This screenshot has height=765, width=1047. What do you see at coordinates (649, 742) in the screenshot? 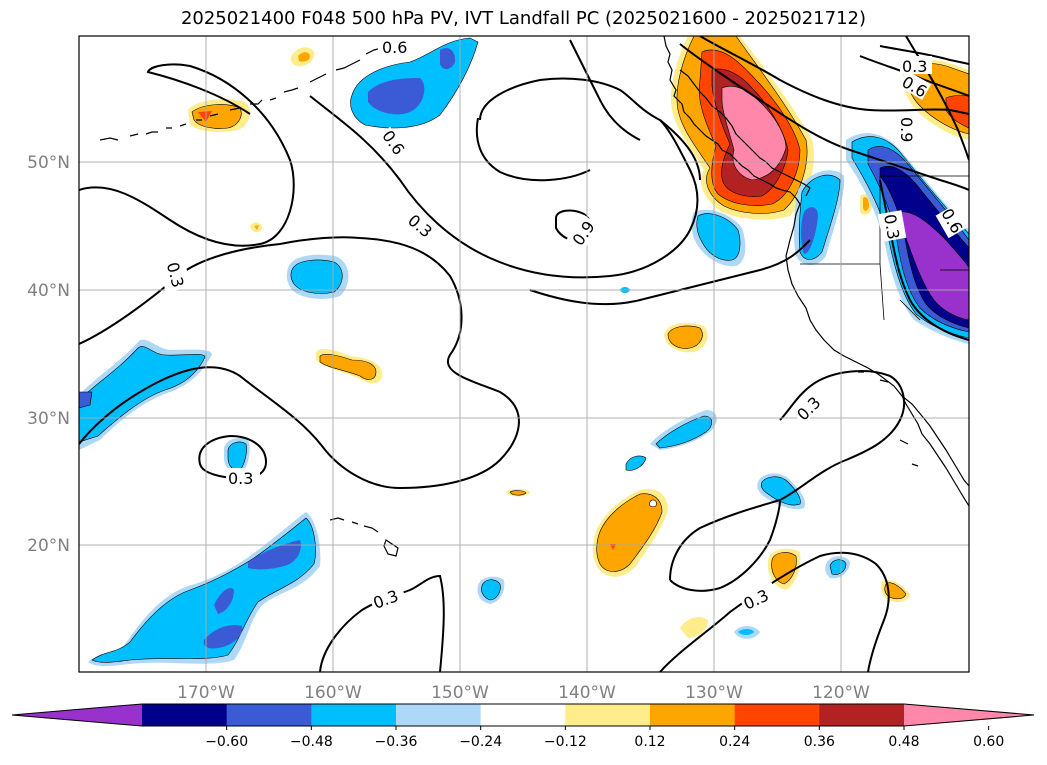
I see `colorbar-tick-label: 0.12` at bounding box center [649, 742].